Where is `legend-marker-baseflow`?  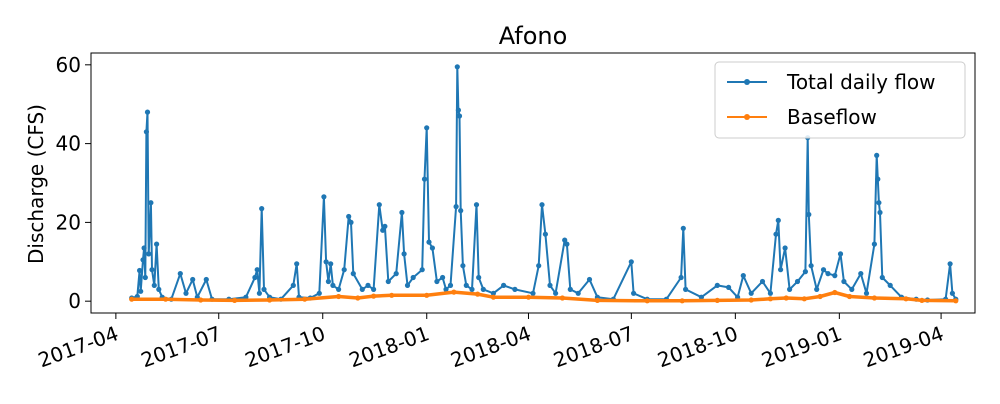
legend-marker-baseflow is located at coordinates (747, 117).